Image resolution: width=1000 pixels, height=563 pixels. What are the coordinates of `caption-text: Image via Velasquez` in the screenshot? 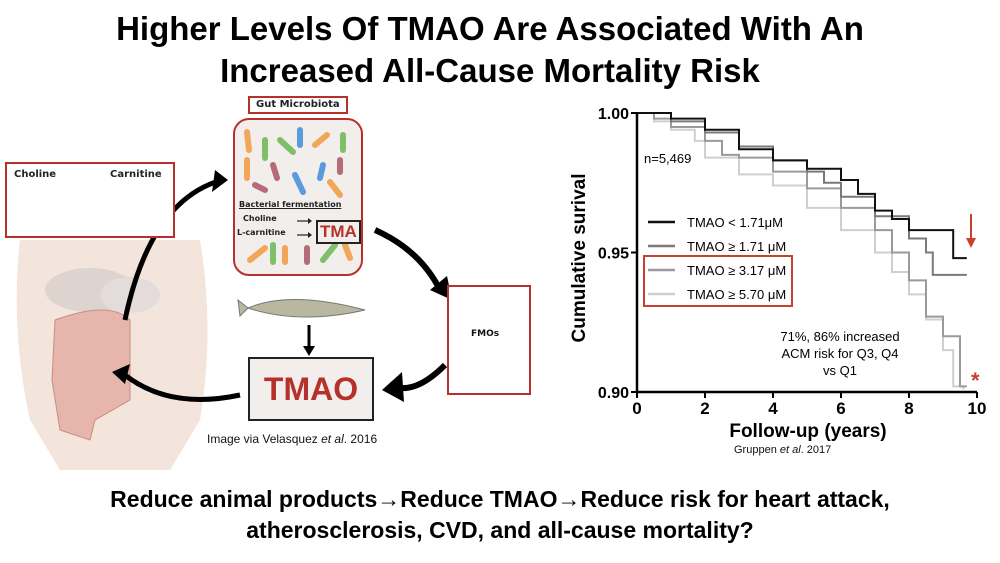 It's located at (264, 439).